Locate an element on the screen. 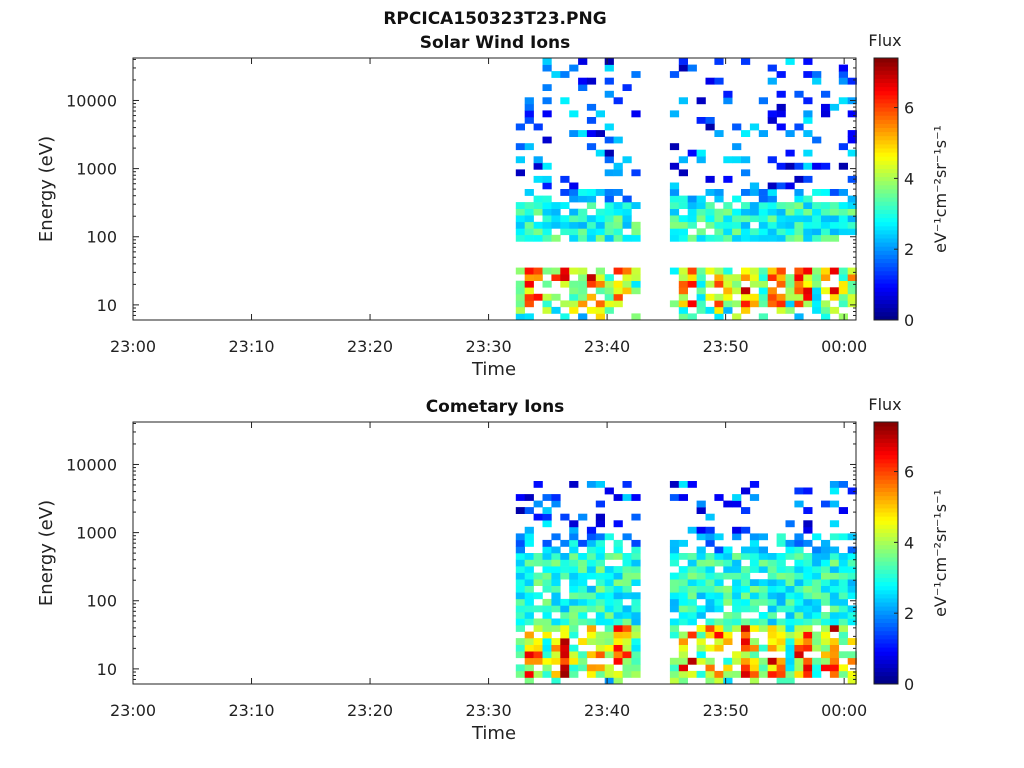 The height and width of the screenshot is (768, 1024). x-tick-label: 23:30 is located at coordinates (489, 710).